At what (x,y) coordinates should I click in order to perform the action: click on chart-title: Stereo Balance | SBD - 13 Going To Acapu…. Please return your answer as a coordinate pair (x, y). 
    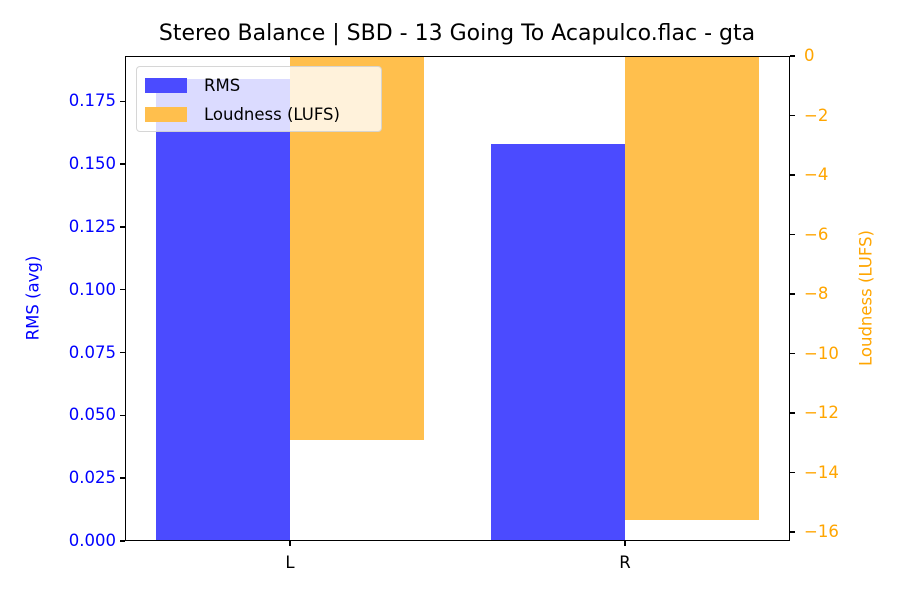
    Looking at the image, I should click on (457, 33).